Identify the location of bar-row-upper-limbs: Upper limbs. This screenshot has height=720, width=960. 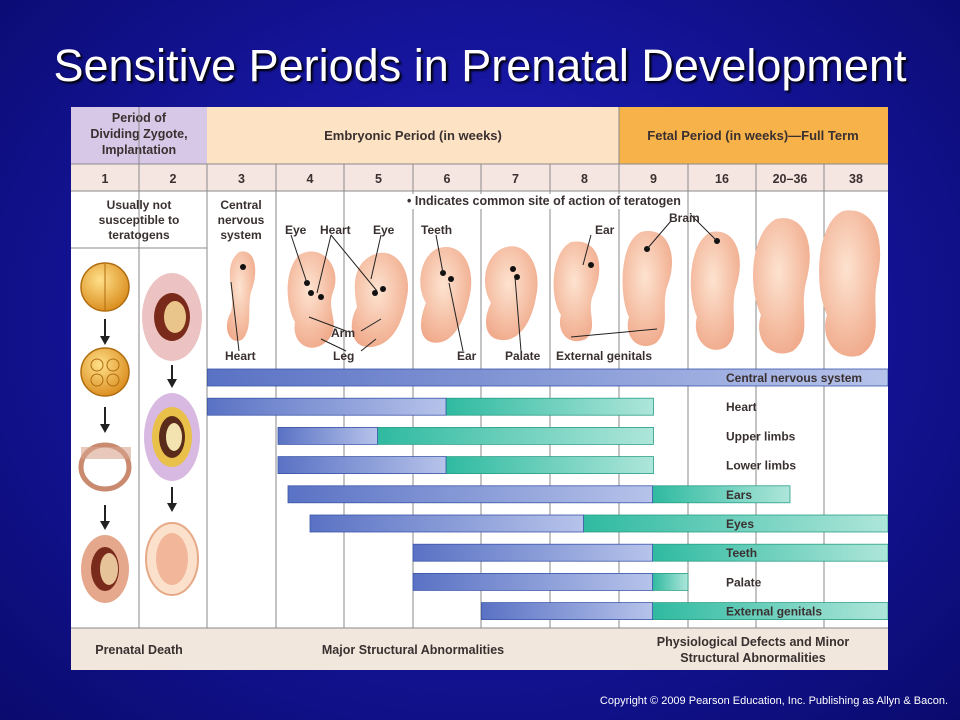
(536, 435).